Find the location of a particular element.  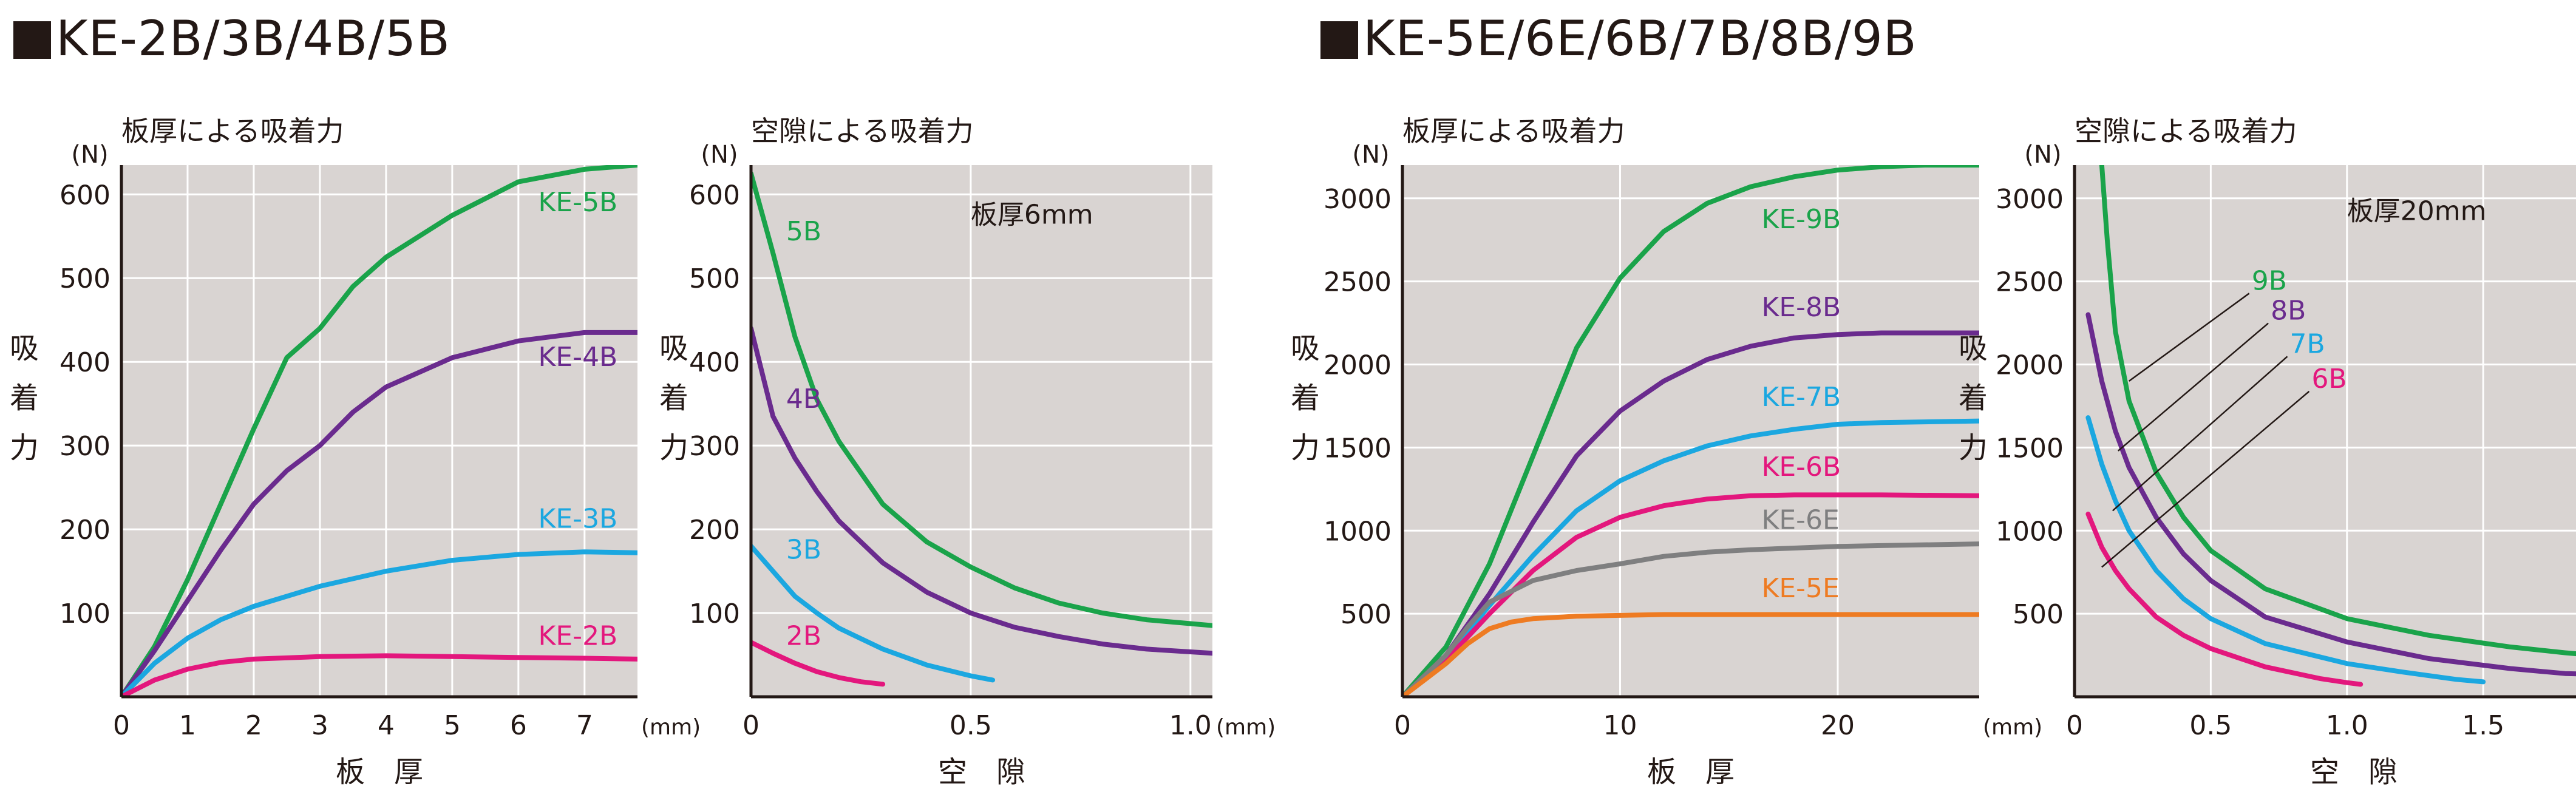

y-tick-label: 100 is located at coordinates (714, 613).